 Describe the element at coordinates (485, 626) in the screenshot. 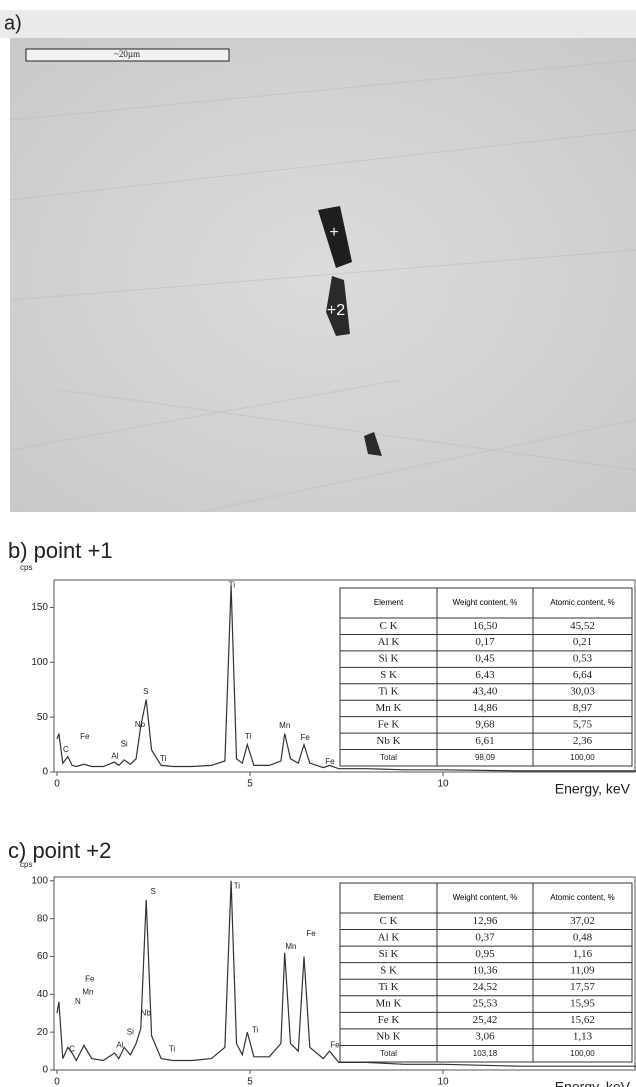

I see `table-cell: 16,50` at that location.